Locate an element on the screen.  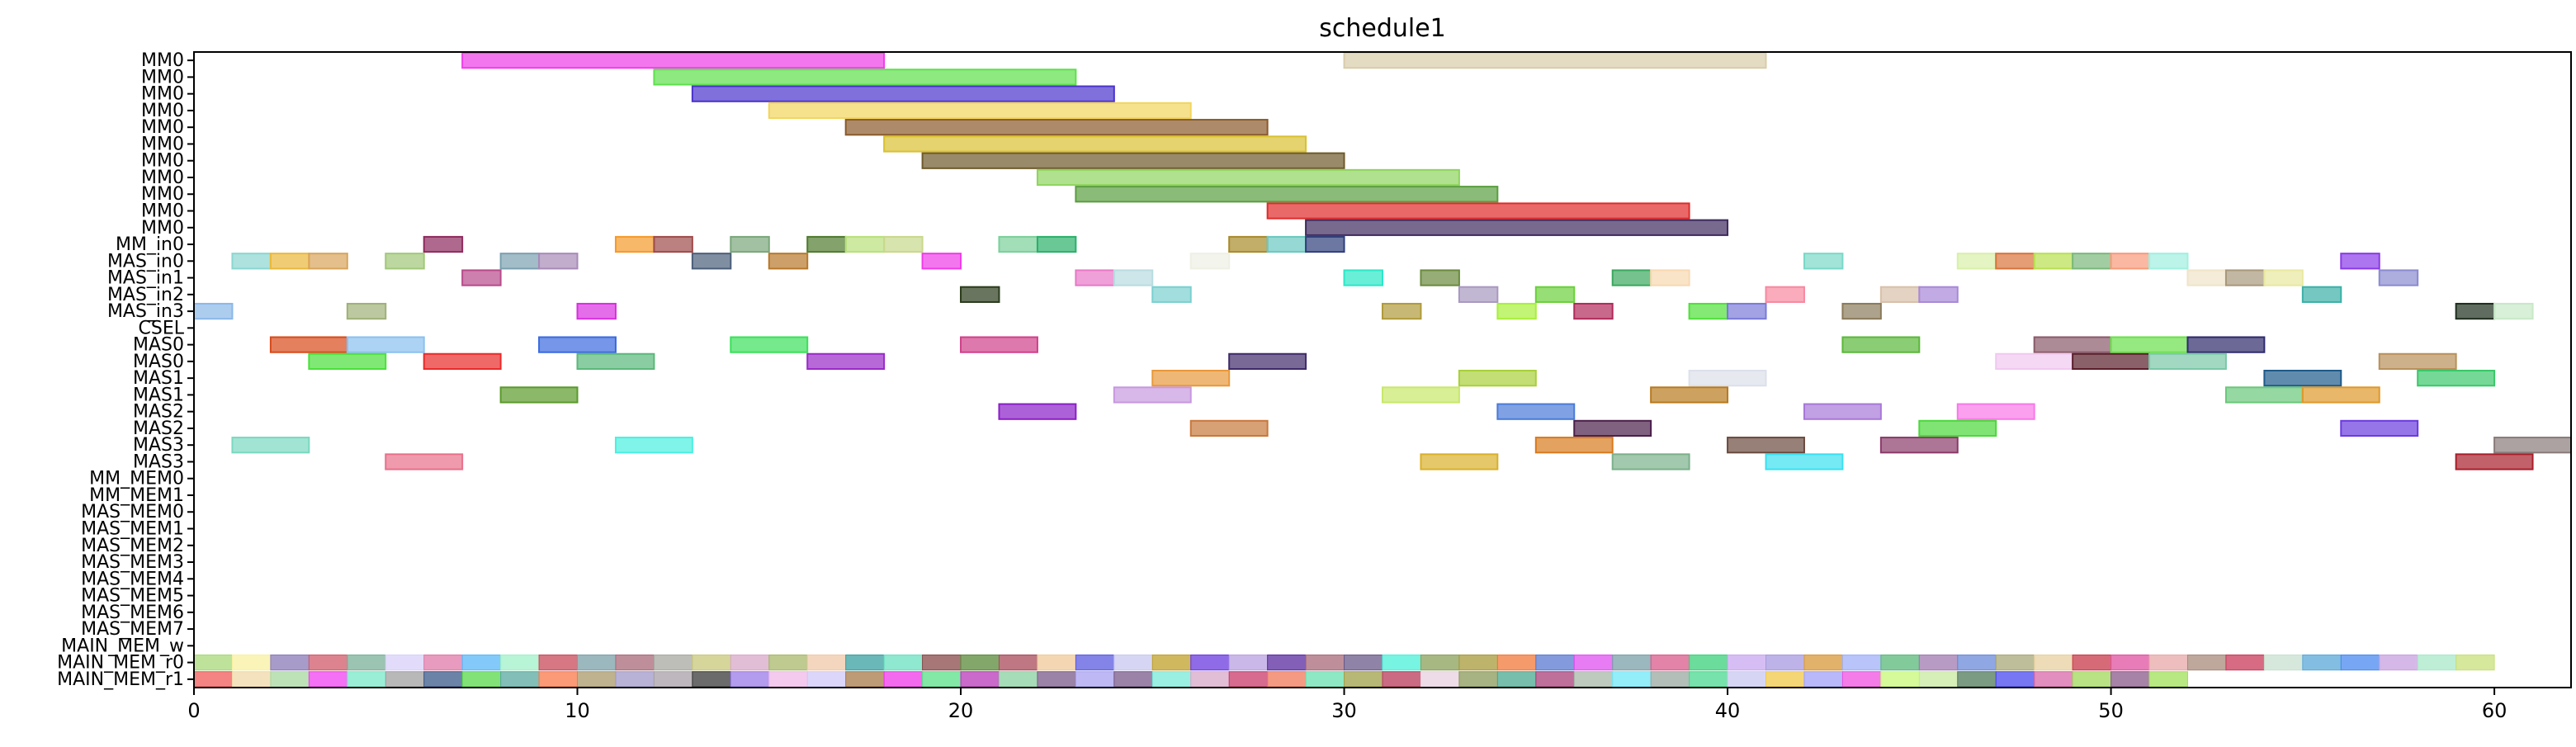
y-tick-label: MAS_in0 is located at coordinates (145, 261).